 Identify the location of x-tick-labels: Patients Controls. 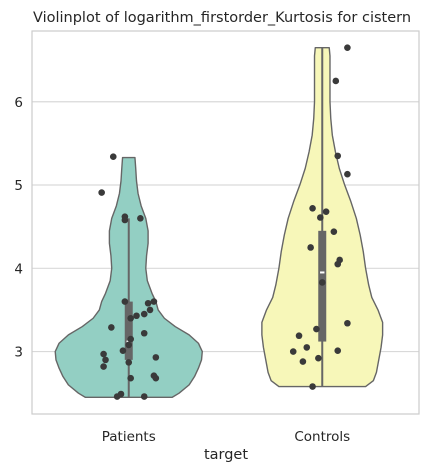
(226, 437).